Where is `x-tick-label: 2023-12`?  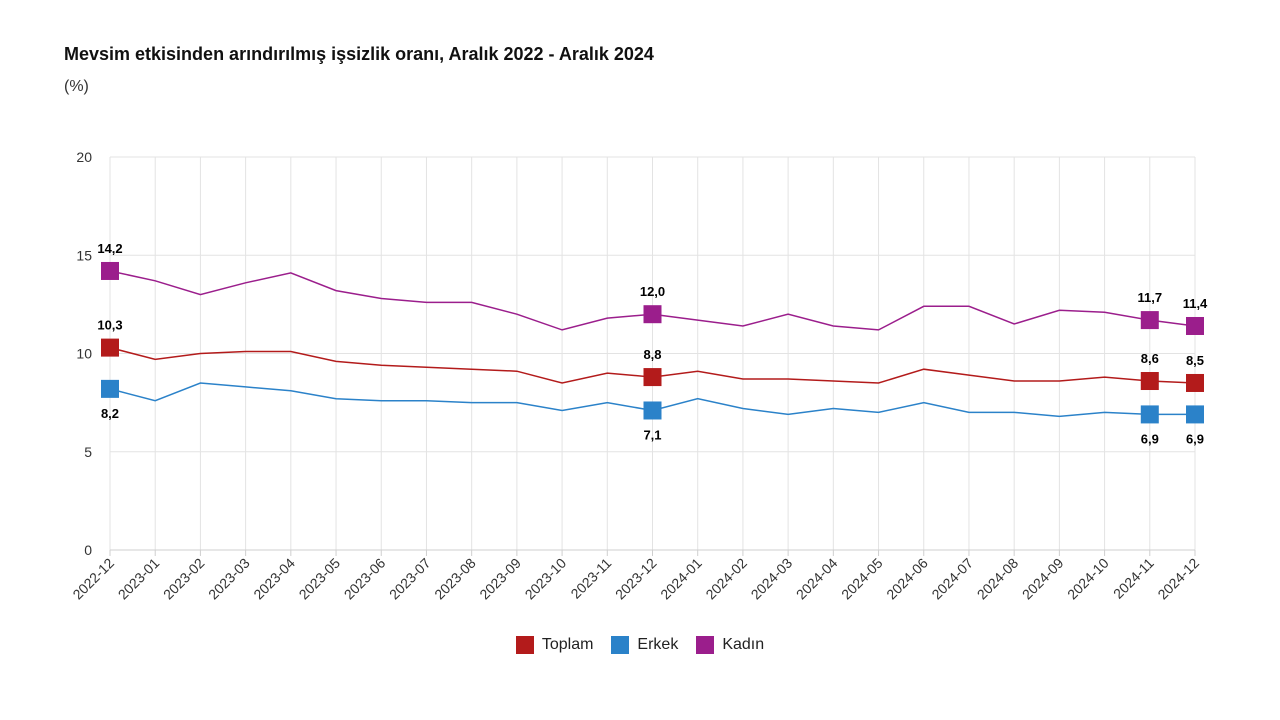 x-tick-label: 2023-12 is located at coordinates (636, 579).